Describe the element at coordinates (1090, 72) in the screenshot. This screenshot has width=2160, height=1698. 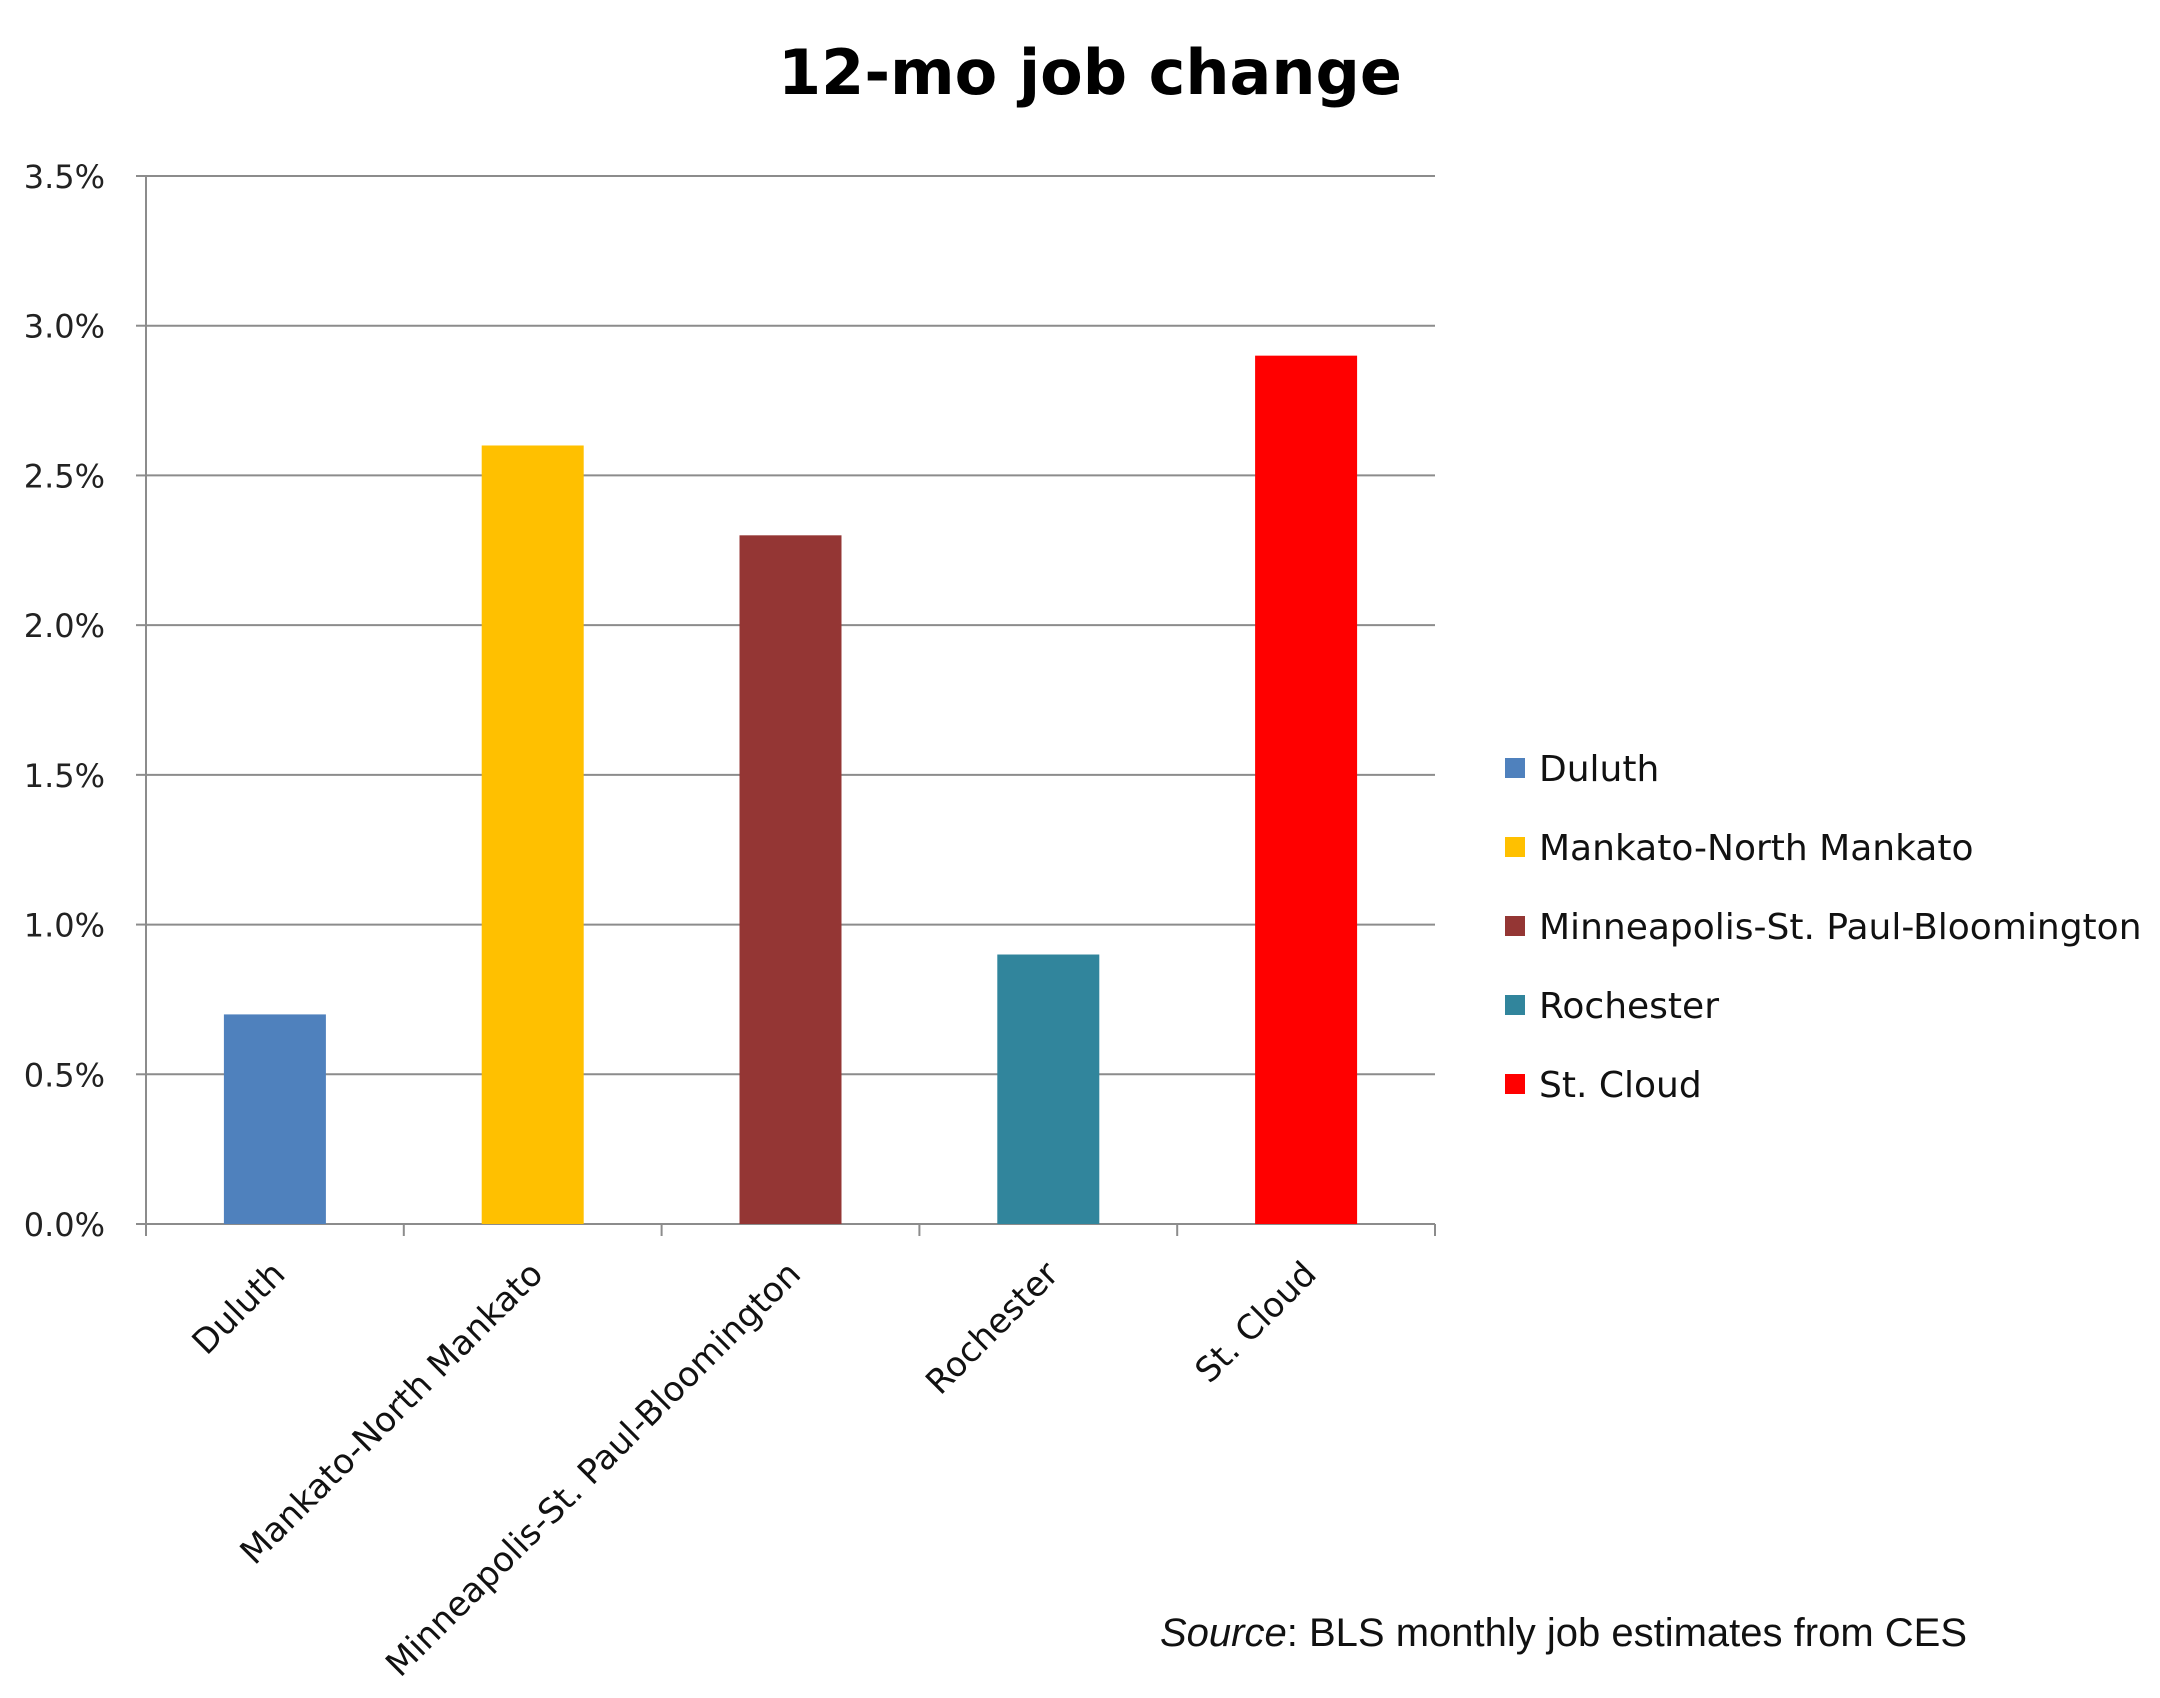
I see `chart-title: 12-mo job change` at that location.